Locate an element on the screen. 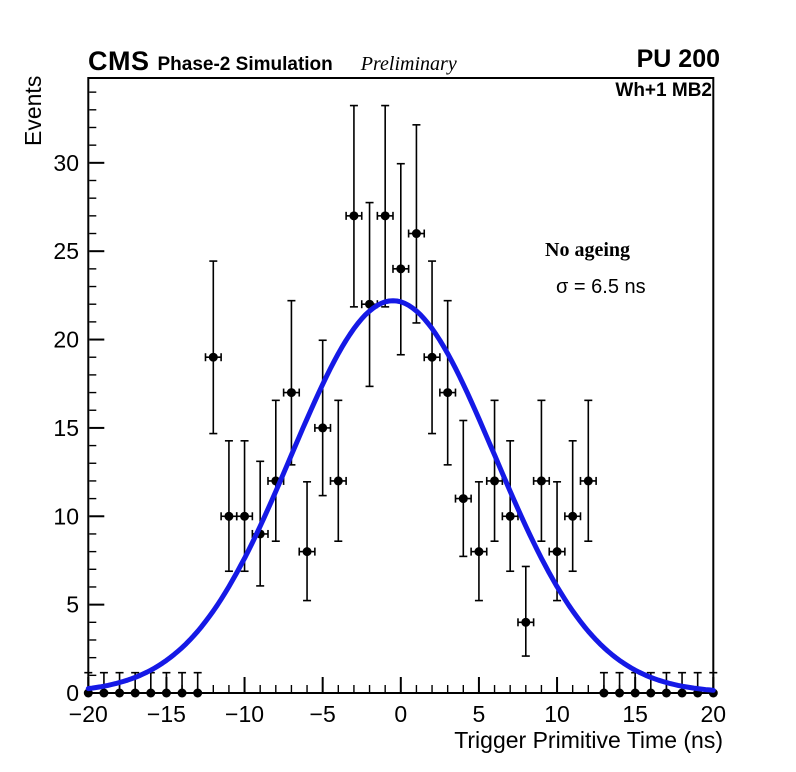 The image size is (796, 772). x-tick-label: 15 is located at coordinates (635, 714).